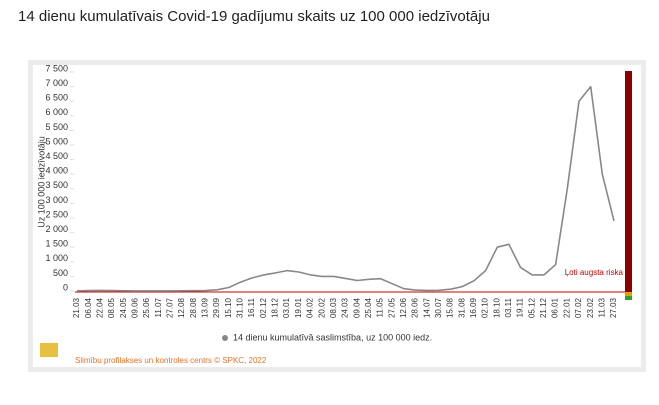  What do you see at coordinates (56, 229) in the screenshot?
I see `y-tick-label: 2 000` at bounding box center [56, 229].